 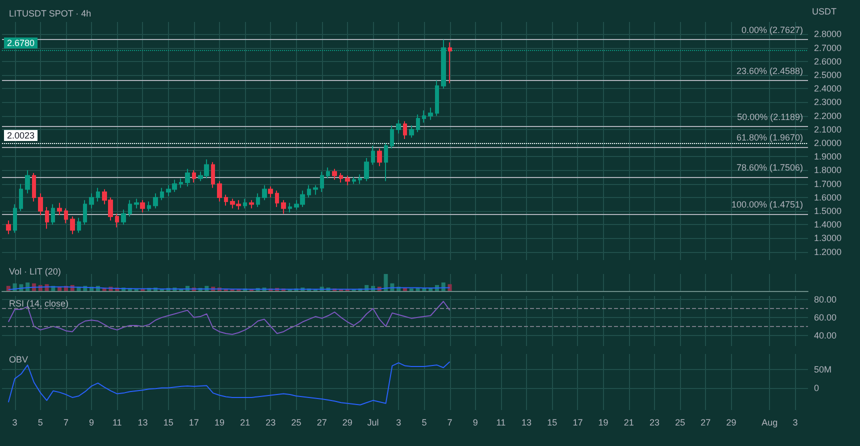 I want to click on y-tick-label: 2.8000, so click(x=828, y=34).